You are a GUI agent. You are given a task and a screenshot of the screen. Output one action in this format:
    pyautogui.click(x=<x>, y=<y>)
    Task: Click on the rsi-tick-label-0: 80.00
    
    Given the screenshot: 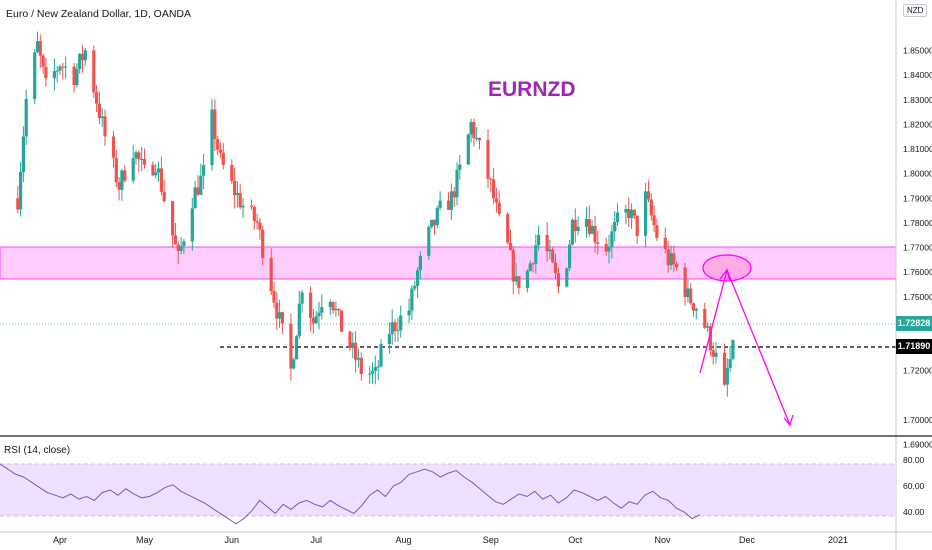 What is the action you would take?
    pyautogui.click(x=914, y=460)
    